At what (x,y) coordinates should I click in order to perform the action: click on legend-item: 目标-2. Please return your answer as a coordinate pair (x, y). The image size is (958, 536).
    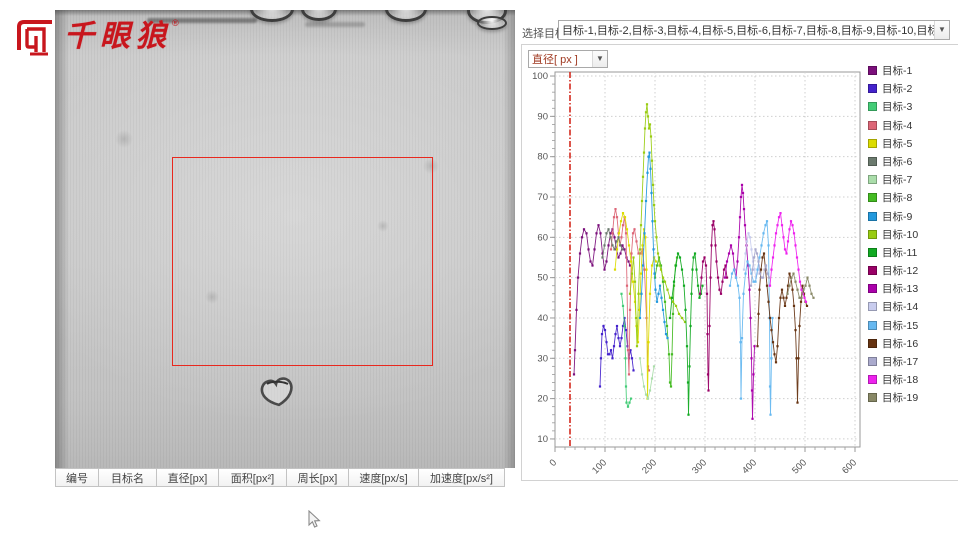
    Looking at the image, I should click on (912, 89).